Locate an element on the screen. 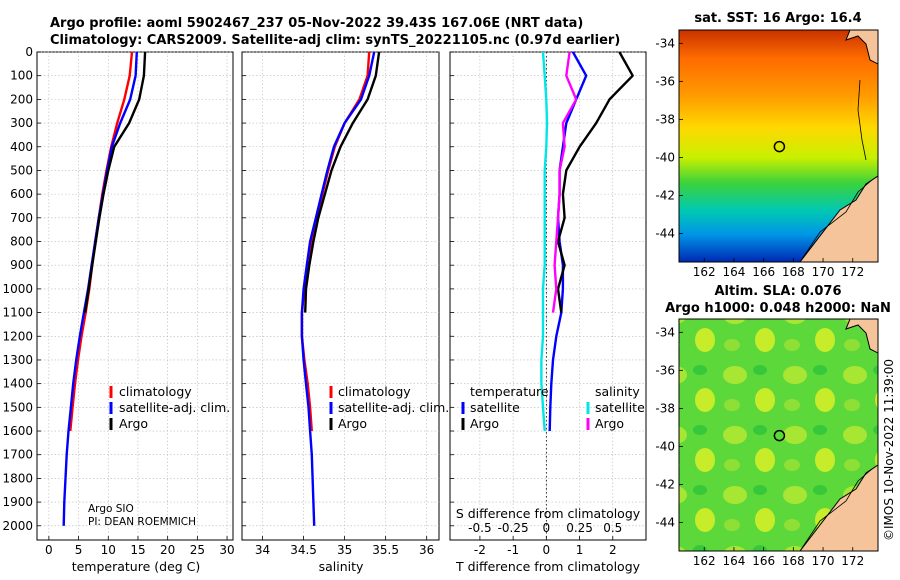 This screenshot has width=900, height=580. salinity-legend: climatology satellite-adj. clim. Argo is located at coordinates (389, 407).